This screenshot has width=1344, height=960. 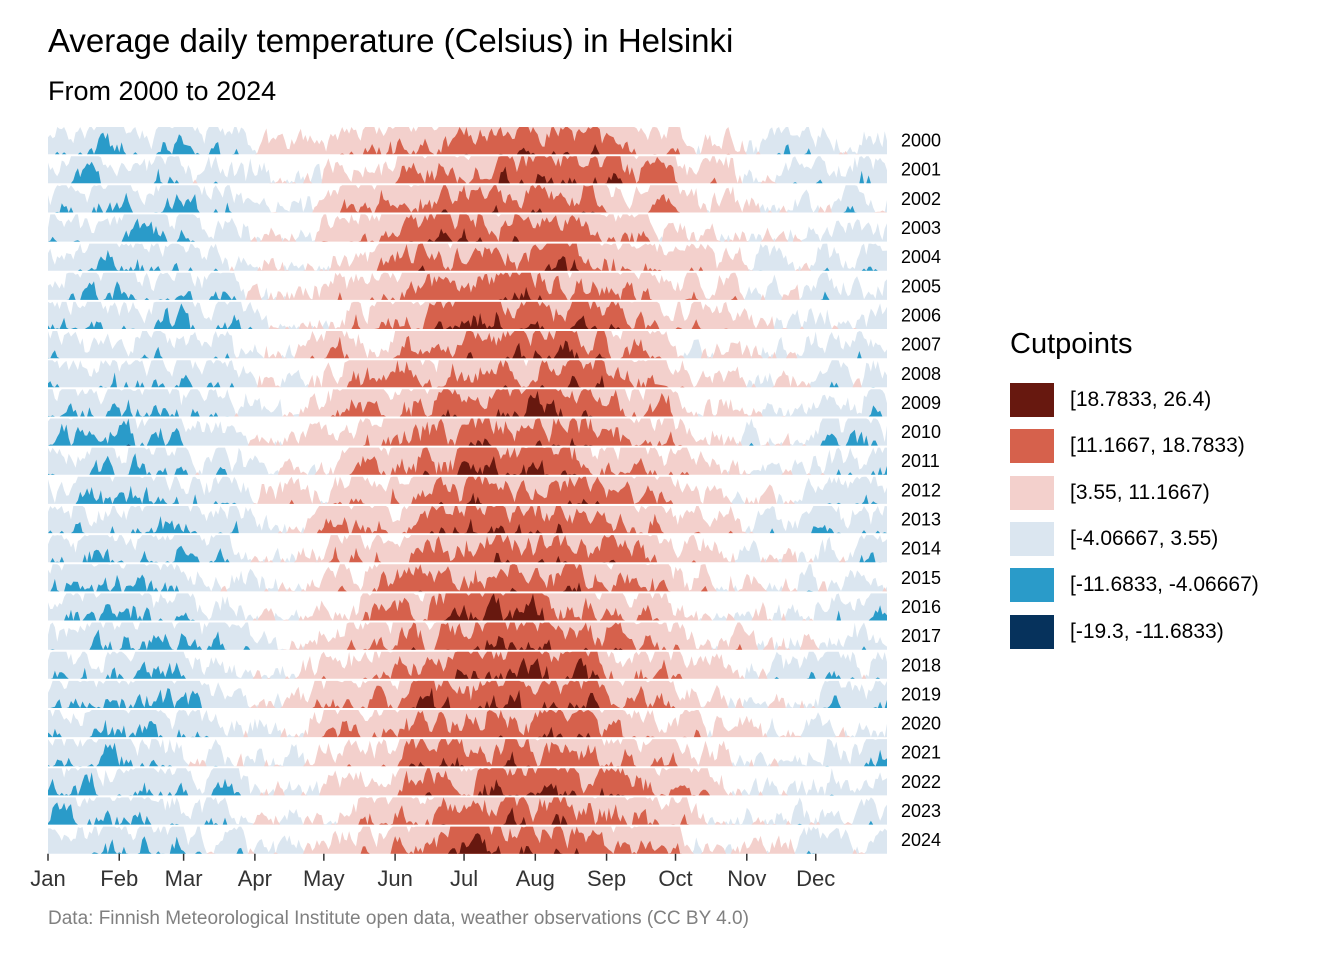 I want to click on year-label: 2011, so click(x=920, y=461).